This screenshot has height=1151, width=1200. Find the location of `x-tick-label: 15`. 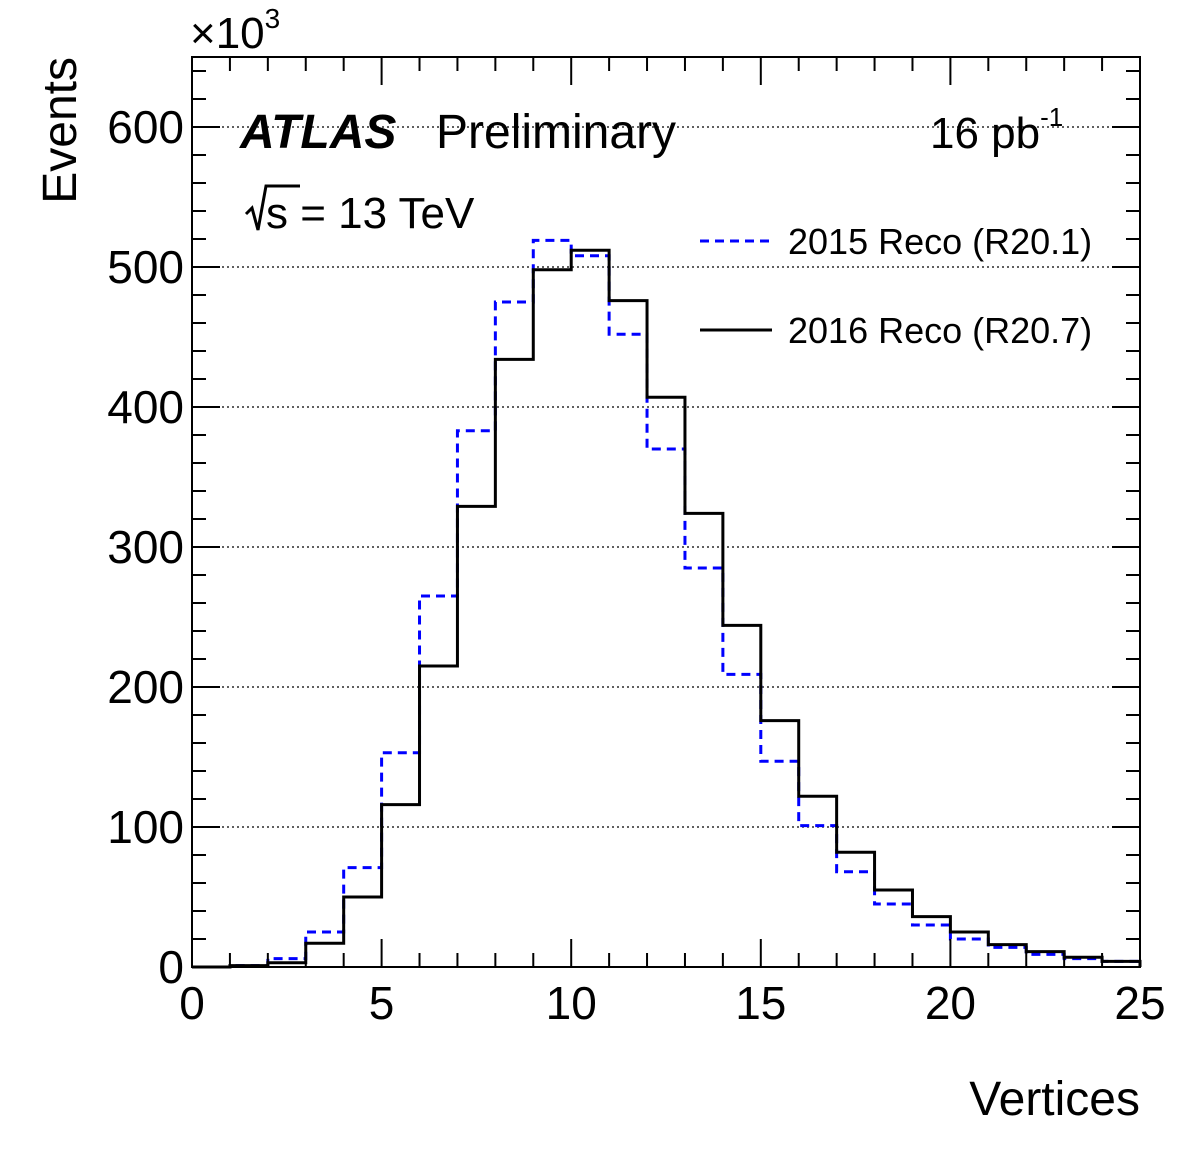

x-tick-label: 15 is located at coordinates (760, 1003).